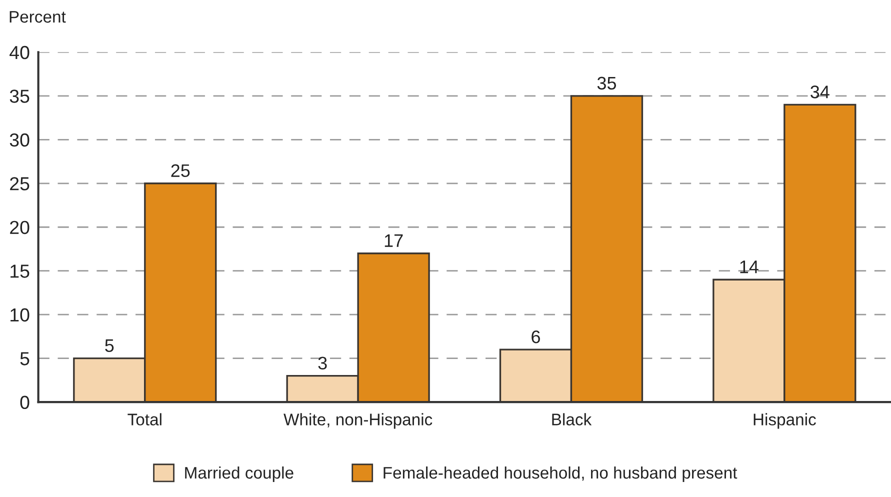 This screenshot has height=497, width=891. I want to click on y-tick-label: 40, so click(20, 53).